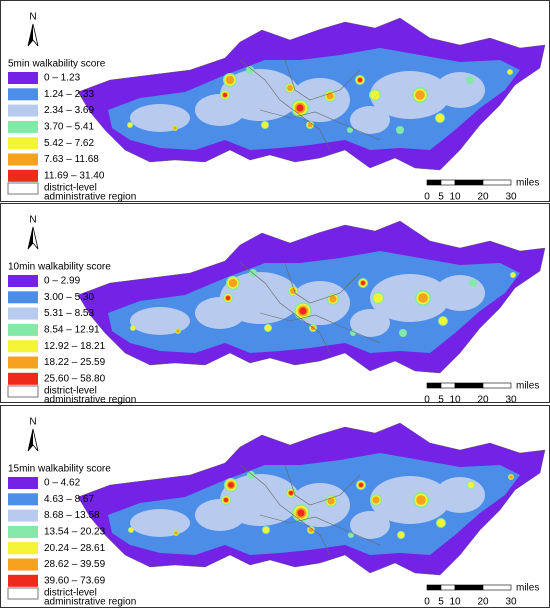  I want to click on legend-label: 1.24 – 2.33, so click(69, 94).